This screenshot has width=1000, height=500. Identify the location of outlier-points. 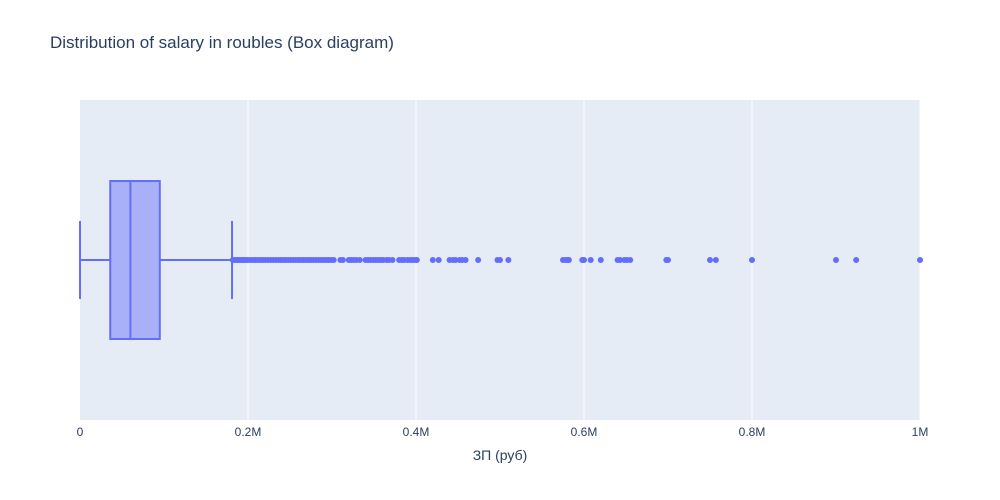
(576, 260).